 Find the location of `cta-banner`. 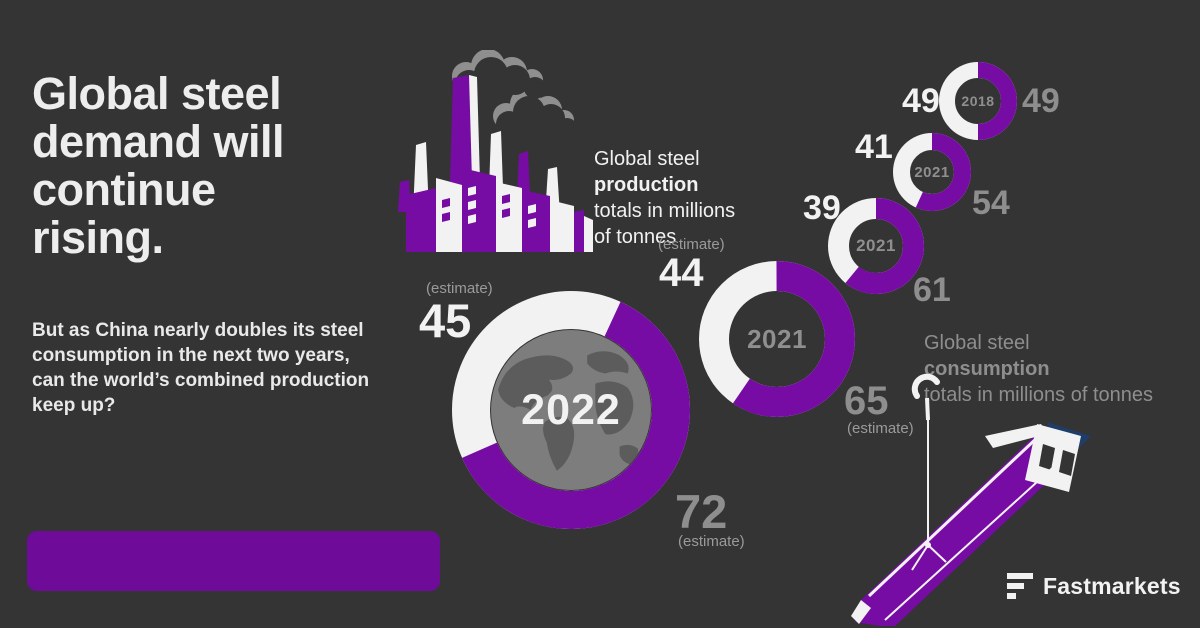

cta-banner is located at coordinates (233, 561).